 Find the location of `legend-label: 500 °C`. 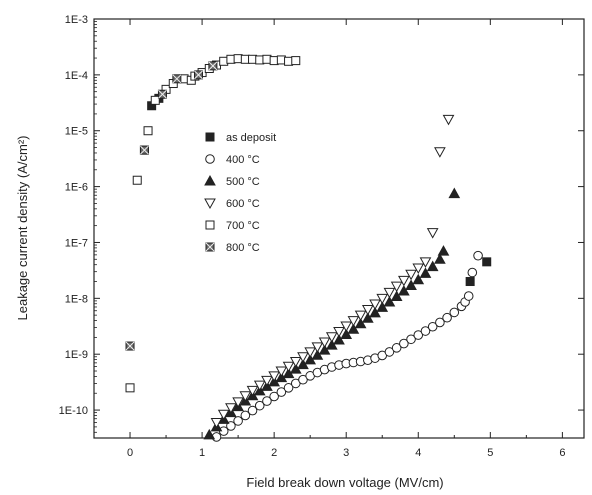

legend-label: 500 °C is located at coordinates (243, 182).